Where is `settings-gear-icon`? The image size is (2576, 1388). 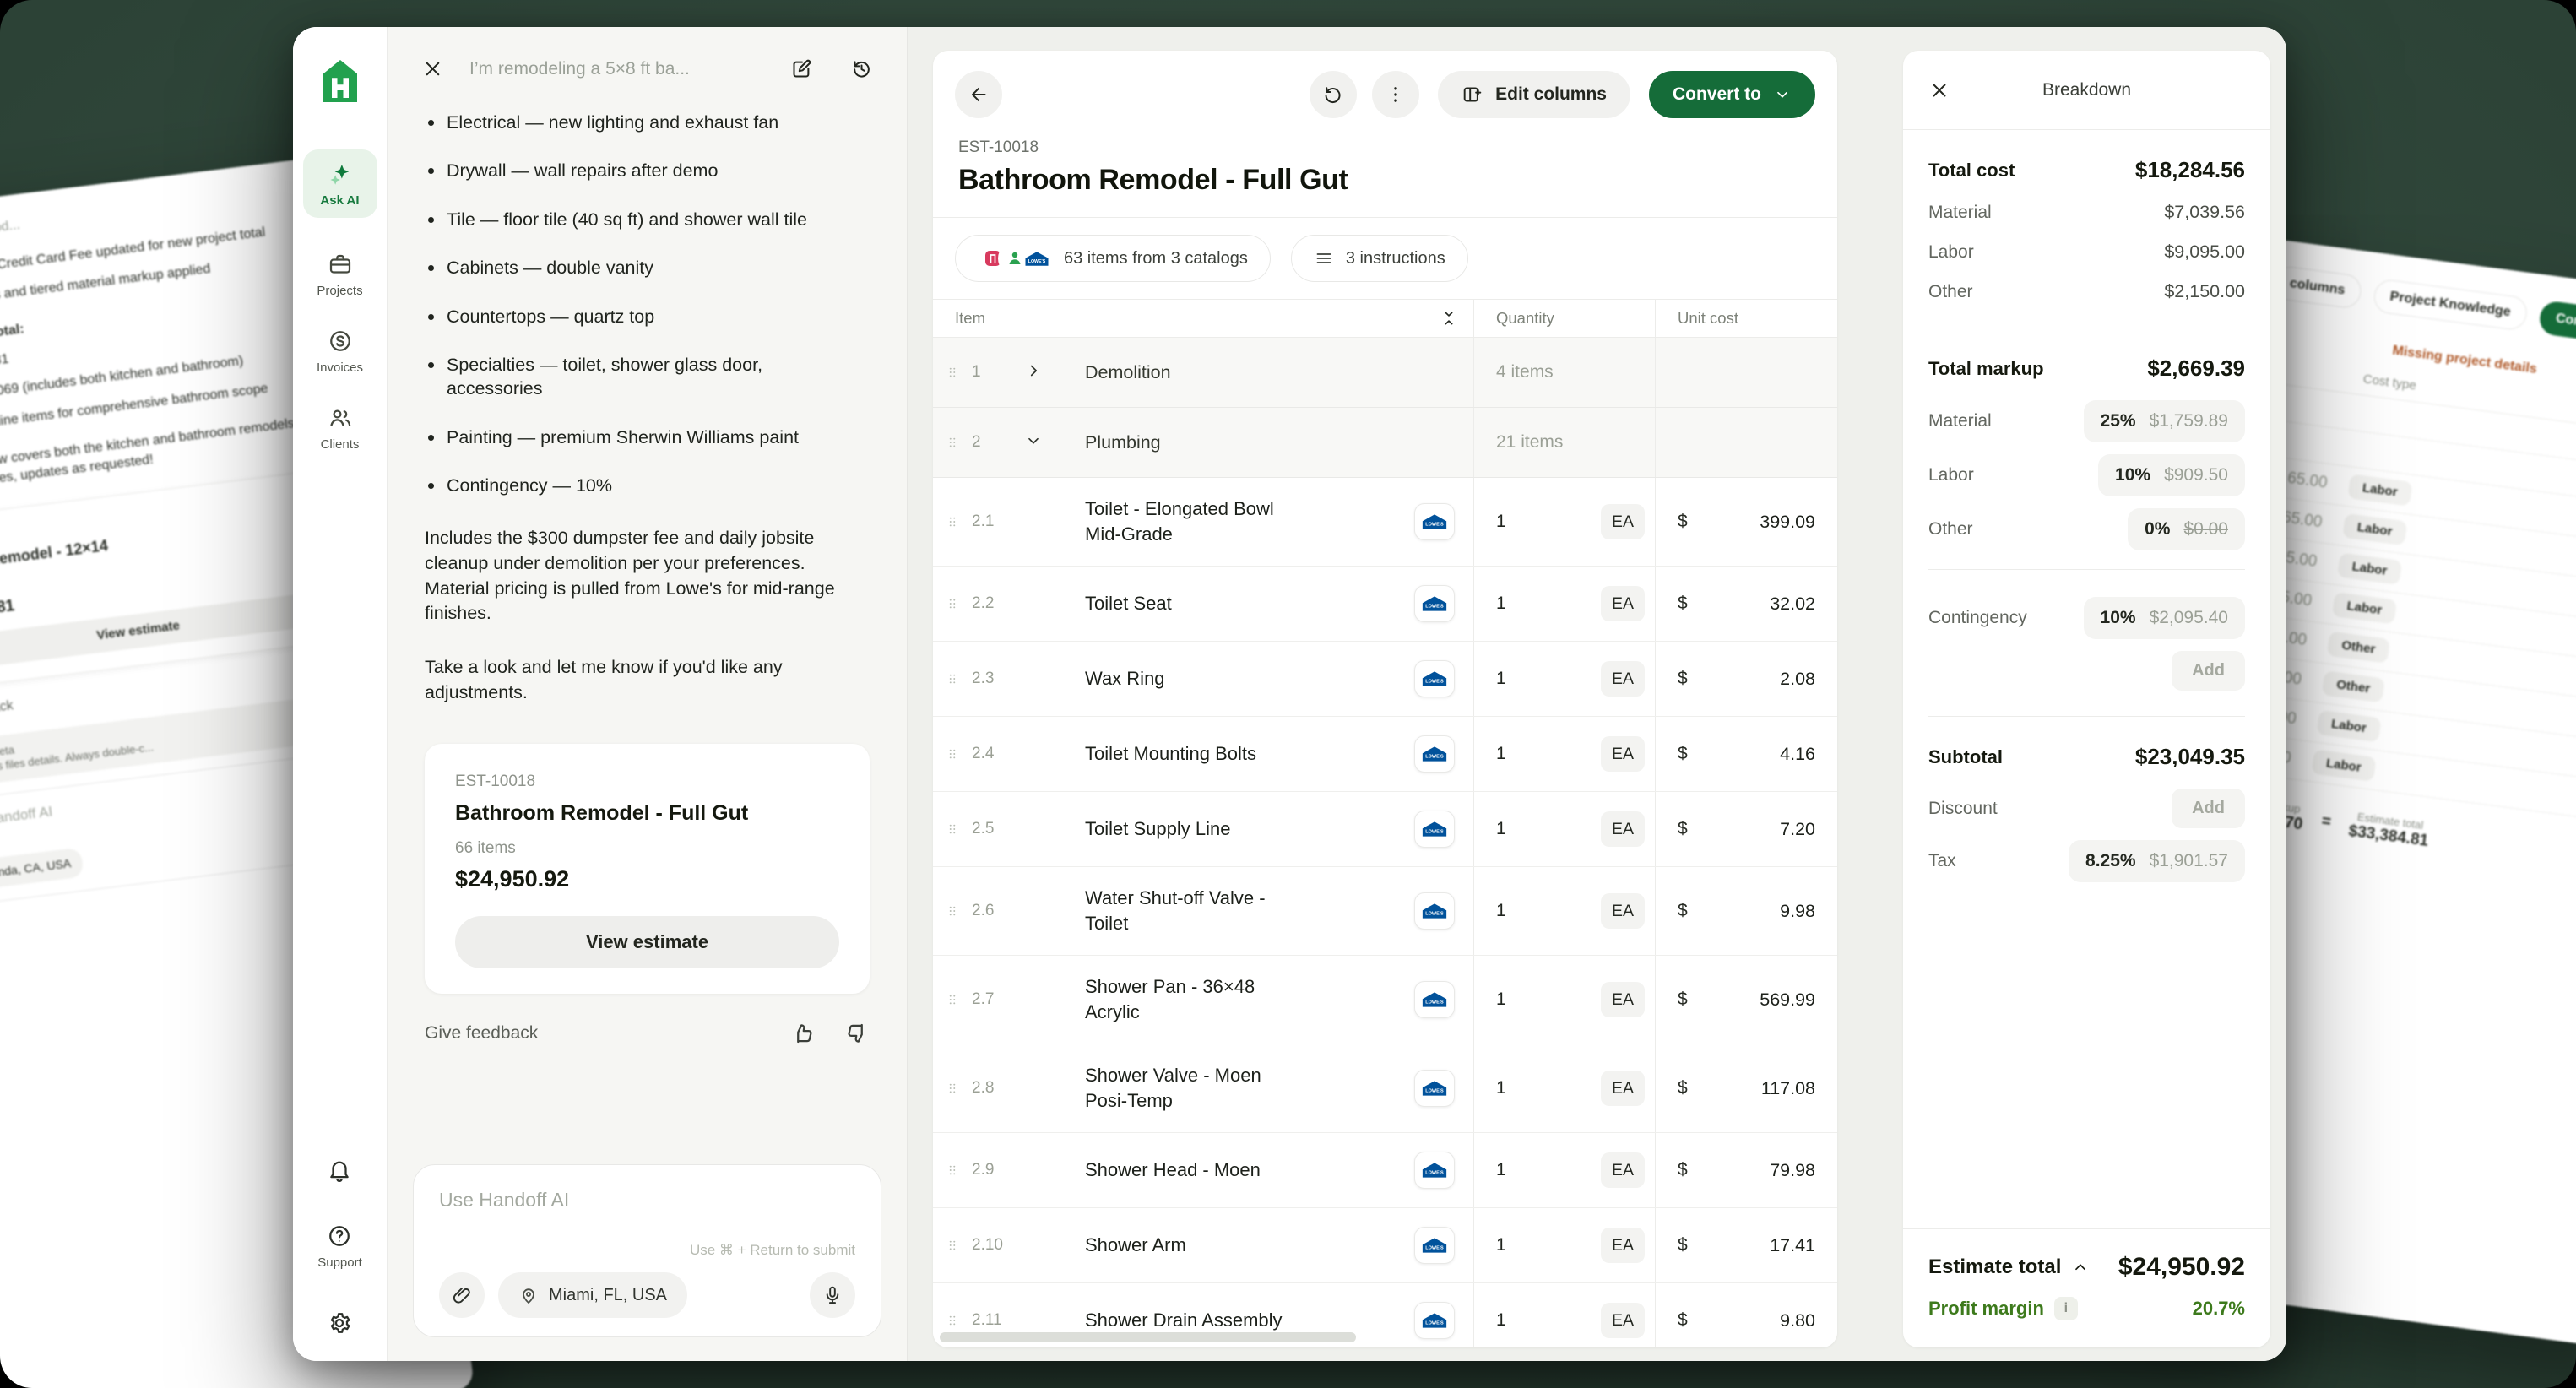
settings-gear-icon is located at coordinates (340, 1323).